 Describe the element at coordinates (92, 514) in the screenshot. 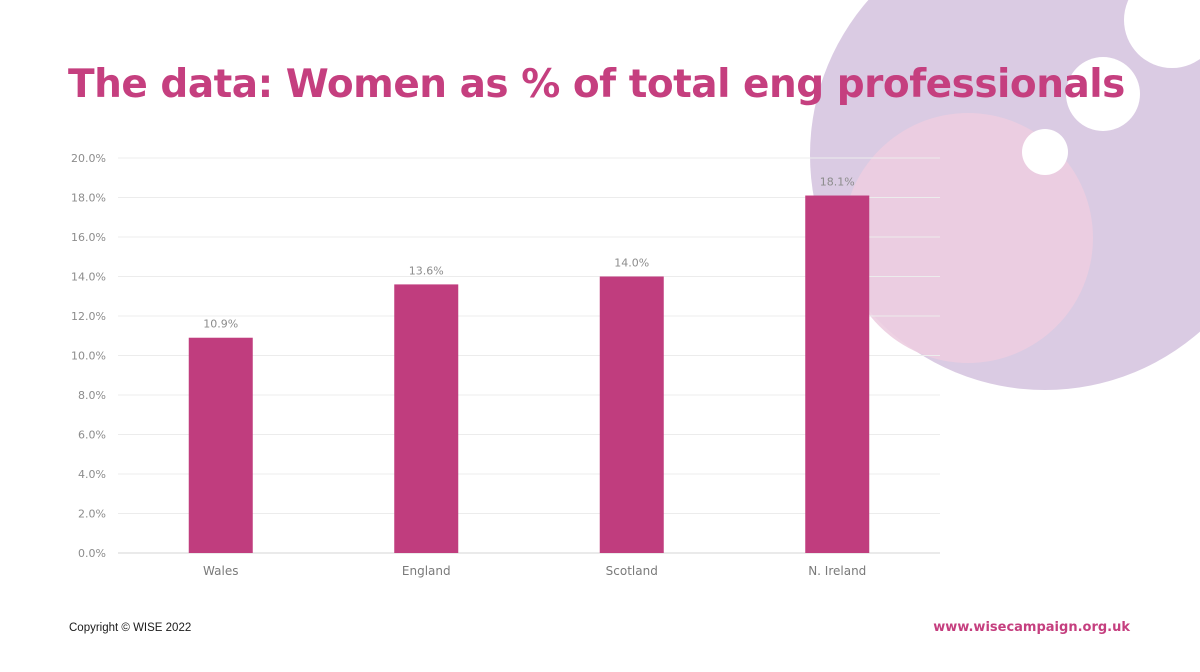

I see `y-tick-label: 2.0%` at that location.